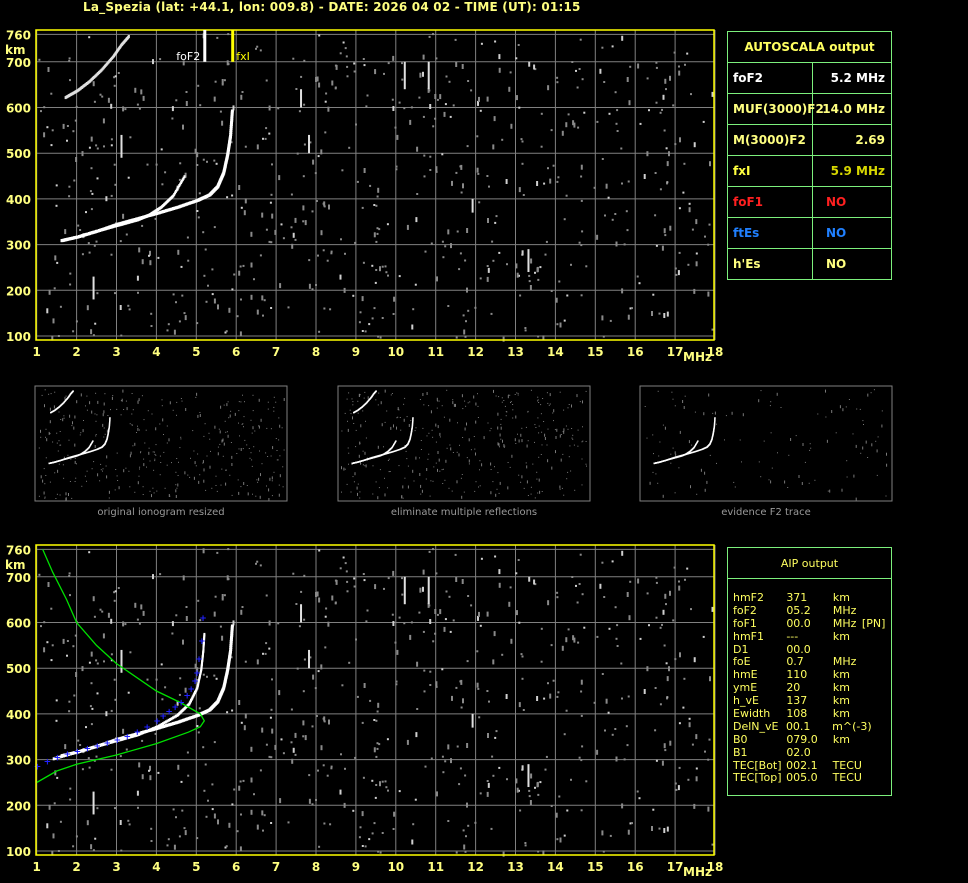  I want to click on aip-value: 00.1, so click(798, 726).